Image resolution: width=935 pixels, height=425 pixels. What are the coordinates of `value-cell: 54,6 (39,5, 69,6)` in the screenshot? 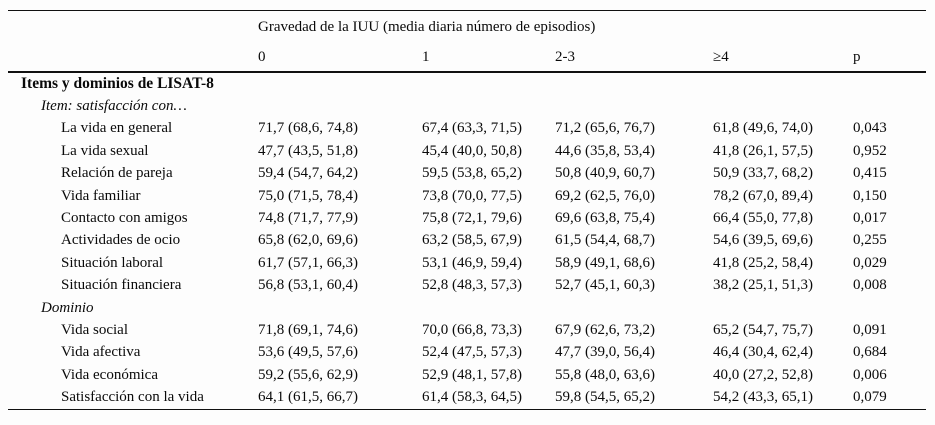 It's located at (763, 240).